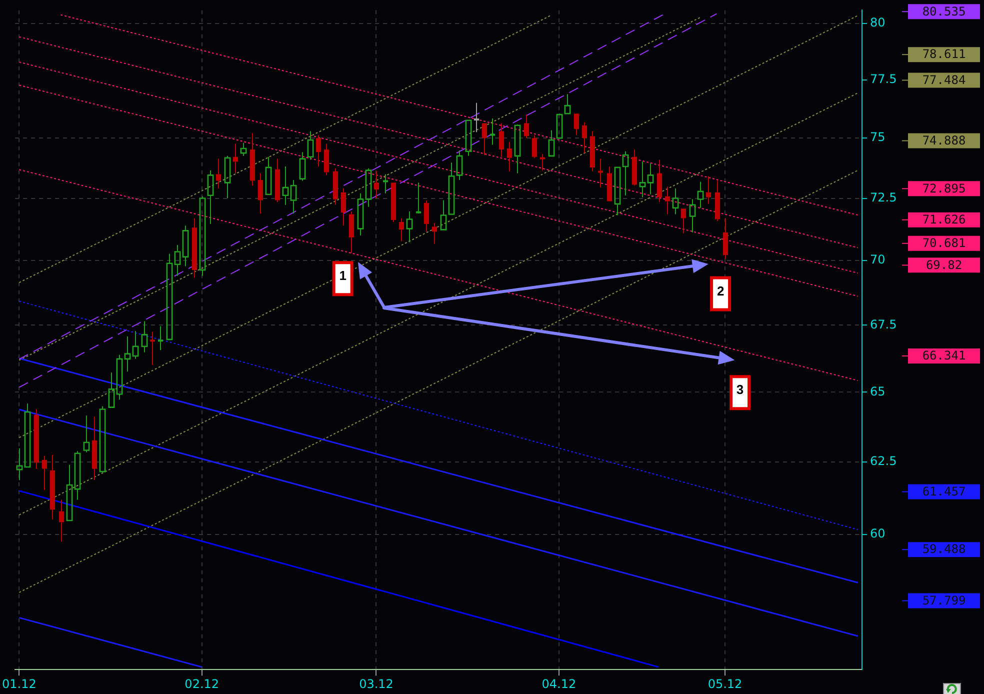 The width and height of the screenshot is (984, 694). Describe the element at coordinates (342, 276) in the screenshot. I see `annotation: 1` at that location.